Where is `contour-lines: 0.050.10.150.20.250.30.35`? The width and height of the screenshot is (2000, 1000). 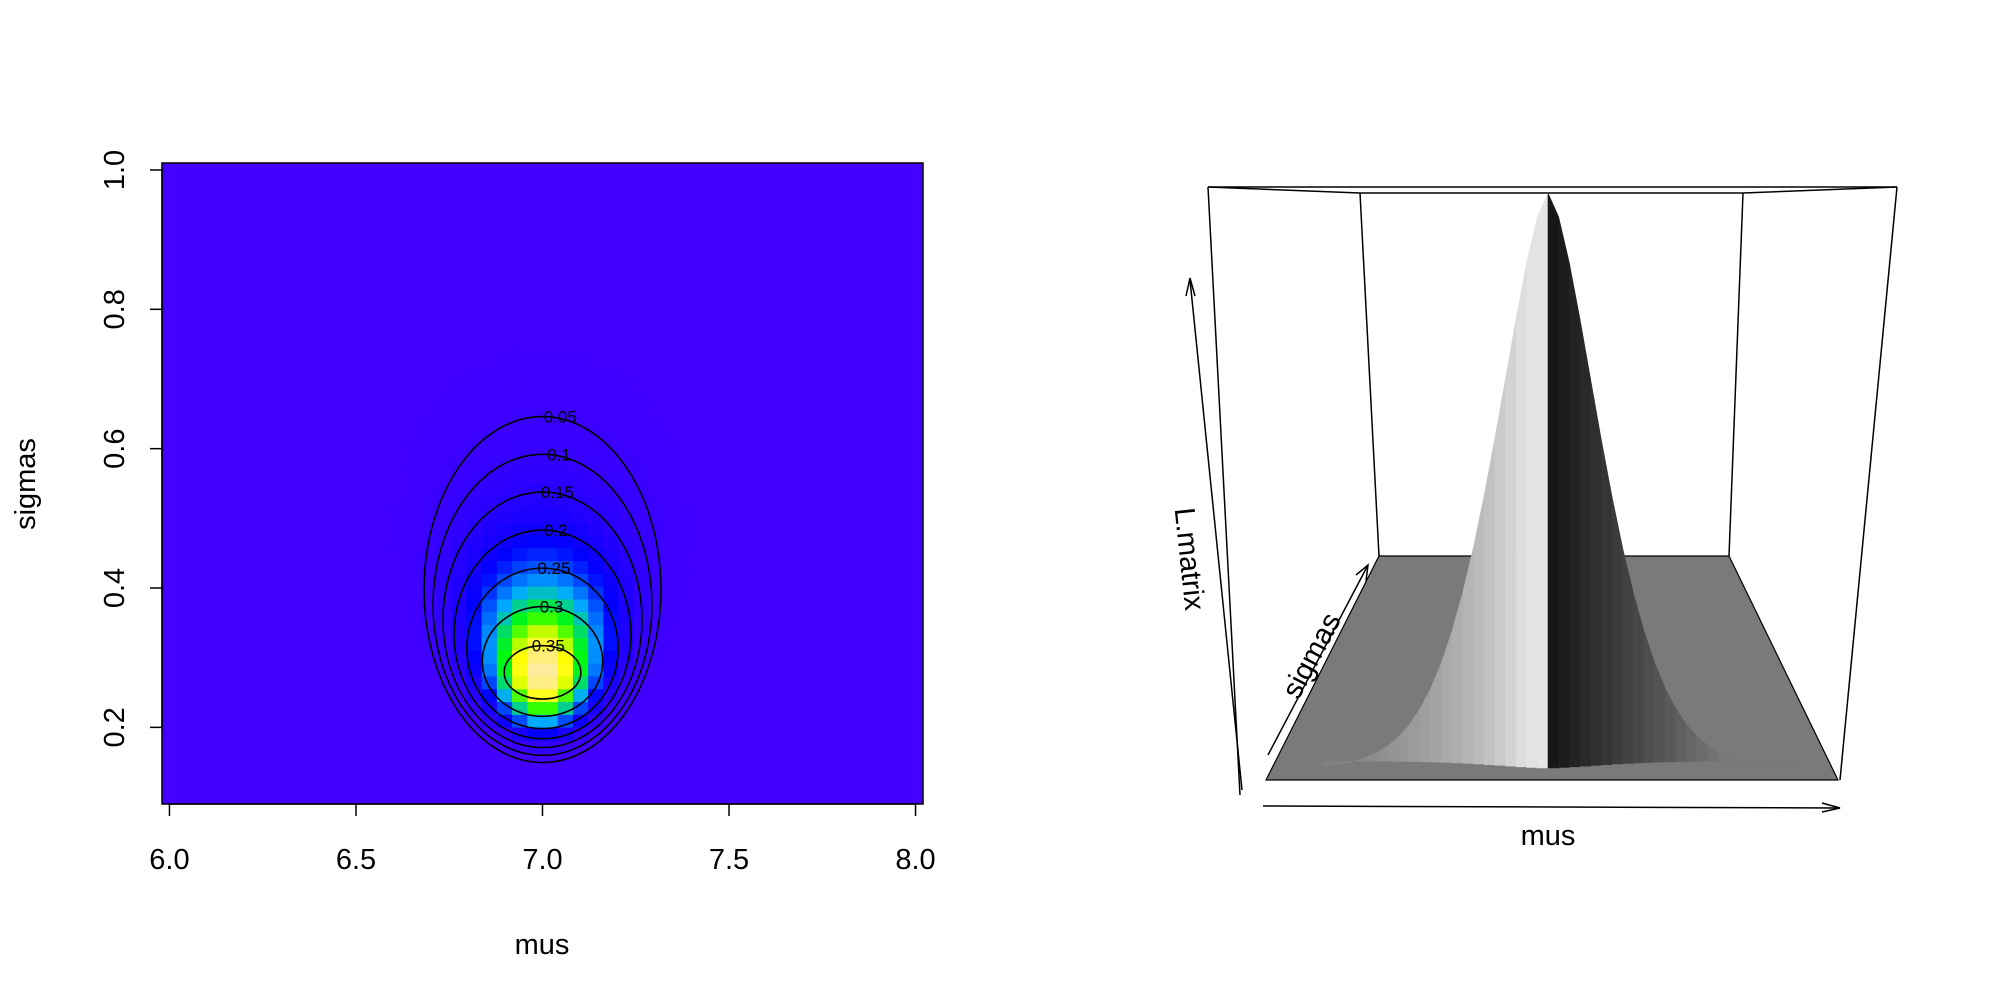
contour-lines: 0.050.10.150.20.250.30.35 is located at coordinates (542, 586).